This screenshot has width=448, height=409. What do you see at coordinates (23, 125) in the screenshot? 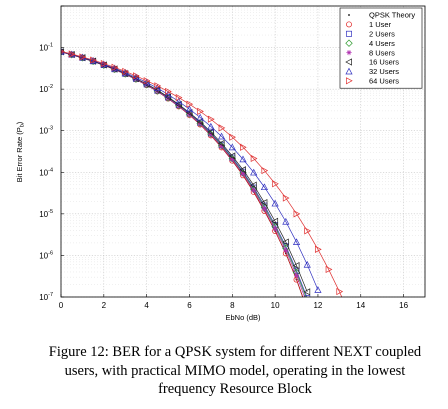
I see `y-axis-label-sub: b` at bounding box center [23, 125].